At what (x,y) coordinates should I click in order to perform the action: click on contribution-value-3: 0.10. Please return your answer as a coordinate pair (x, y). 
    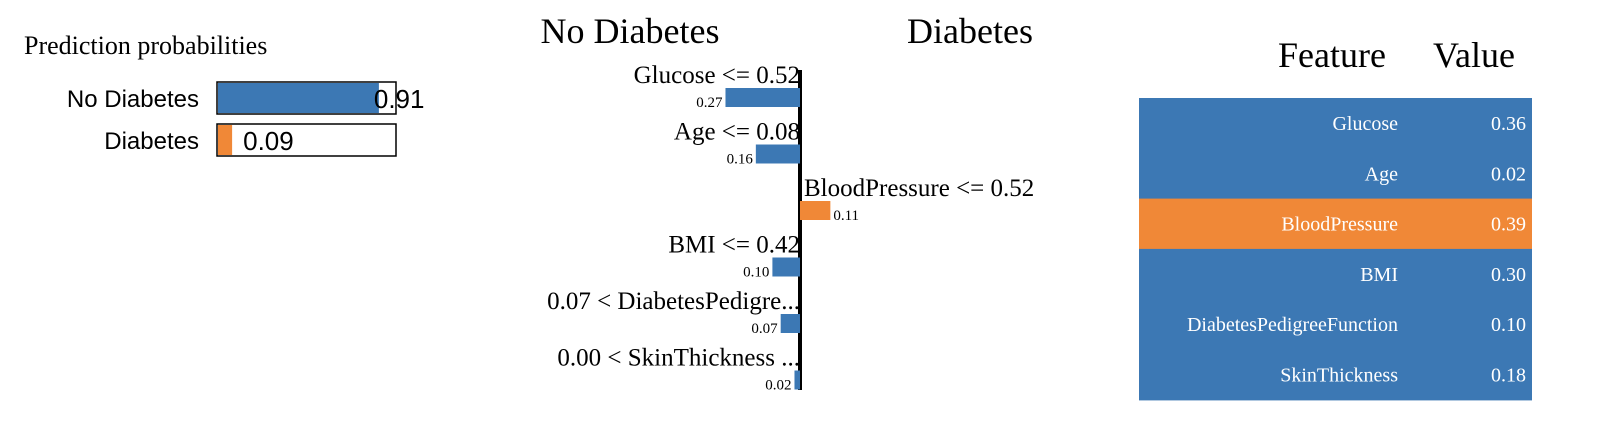
    Looking at the image, I should click on (756, 273).